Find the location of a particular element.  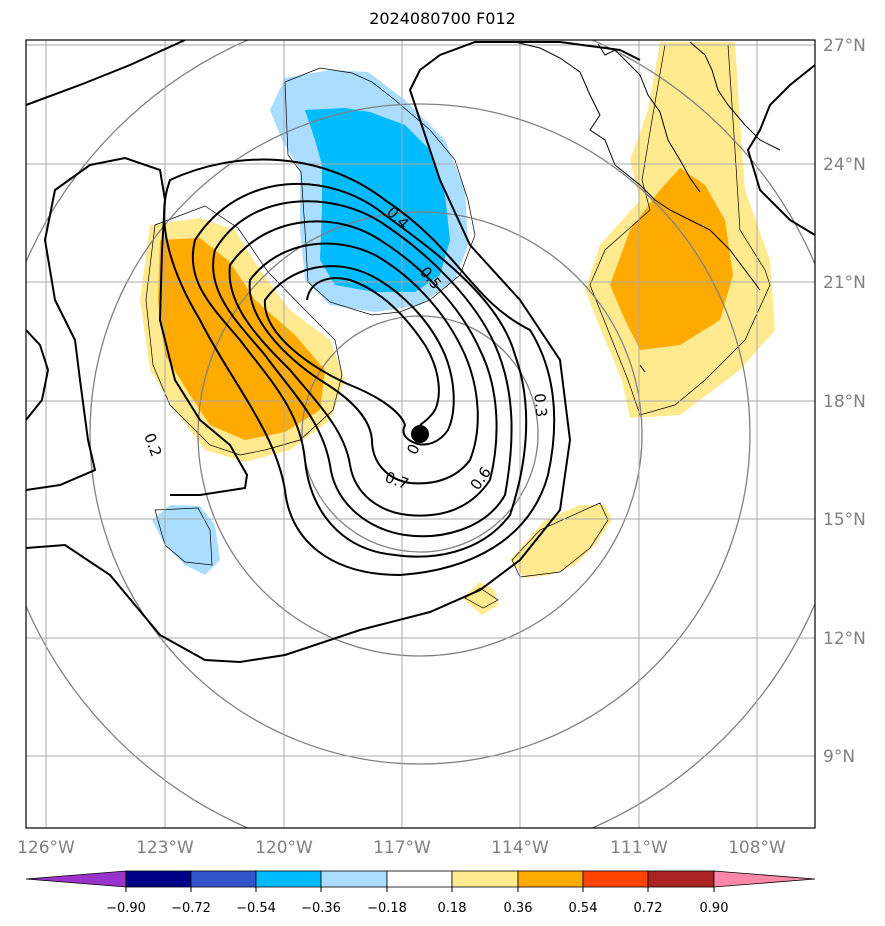

colorbar-label-5: −0.18 is located at coordinates (387, 908).